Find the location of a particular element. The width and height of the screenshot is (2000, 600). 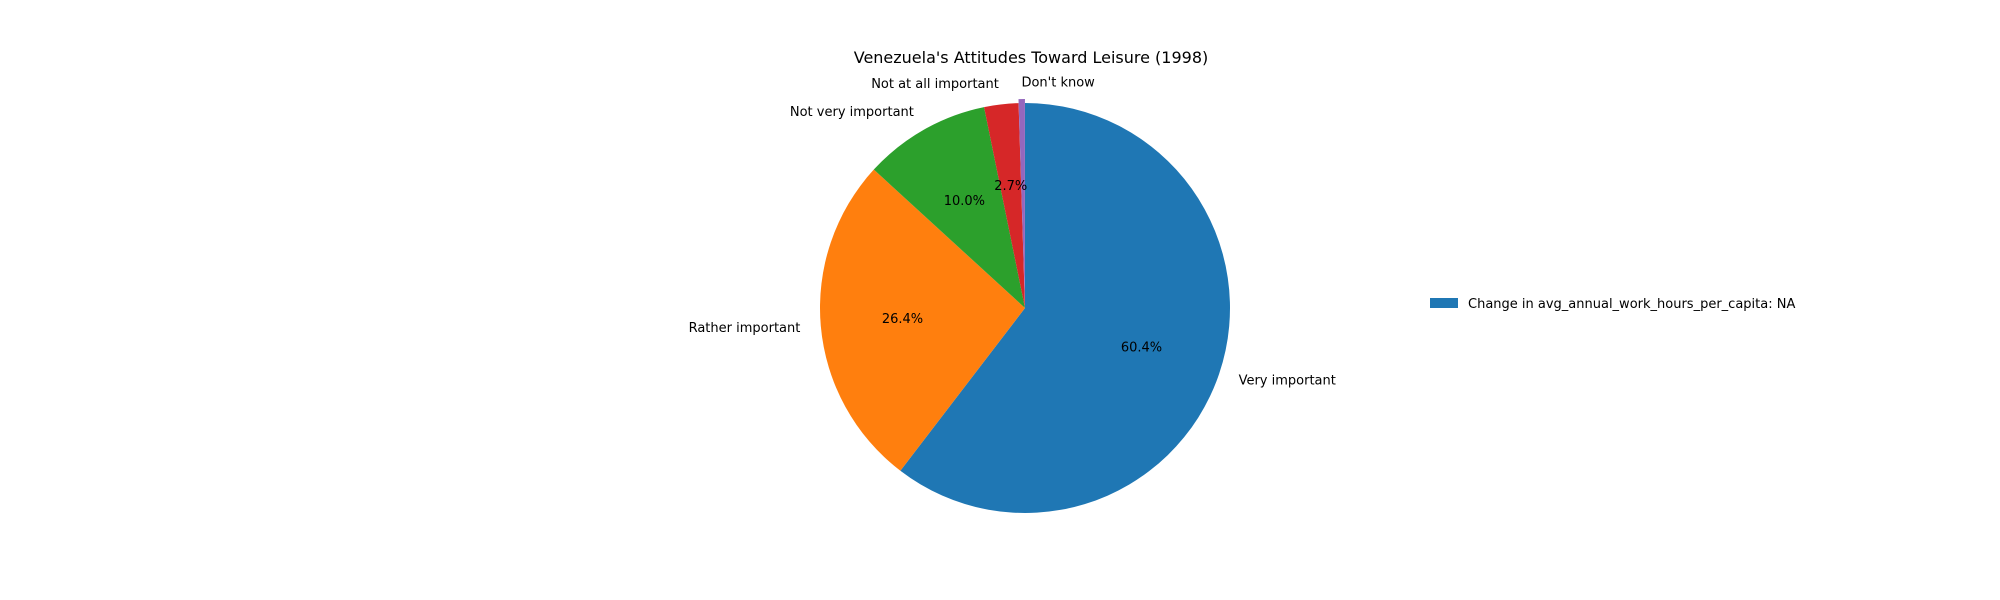

slice-percent-label: 10.0% is located at coordinates (964, 201).